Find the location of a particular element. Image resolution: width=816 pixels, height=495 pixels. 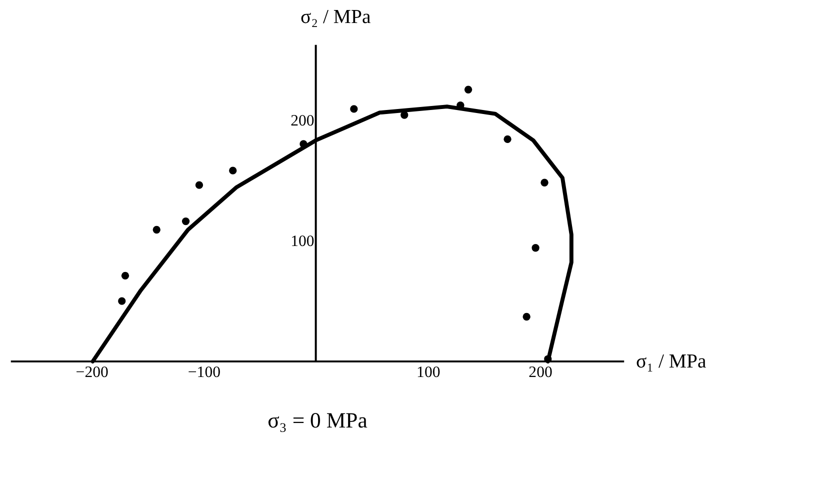

x-tick-label: 100 is located at coordinates (428, 372).